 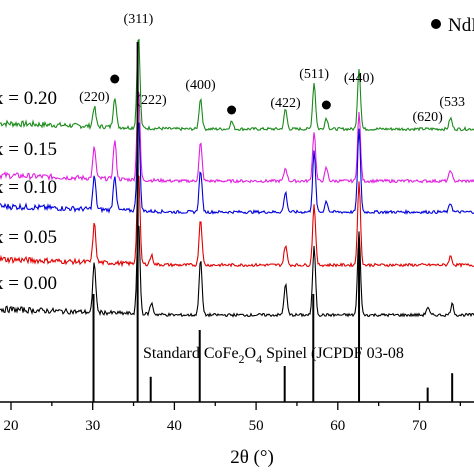 What do you see at coordinates (427, 117) in the screenshot?
I see `hkl-label: (620)` at bounding box center [427, 117].